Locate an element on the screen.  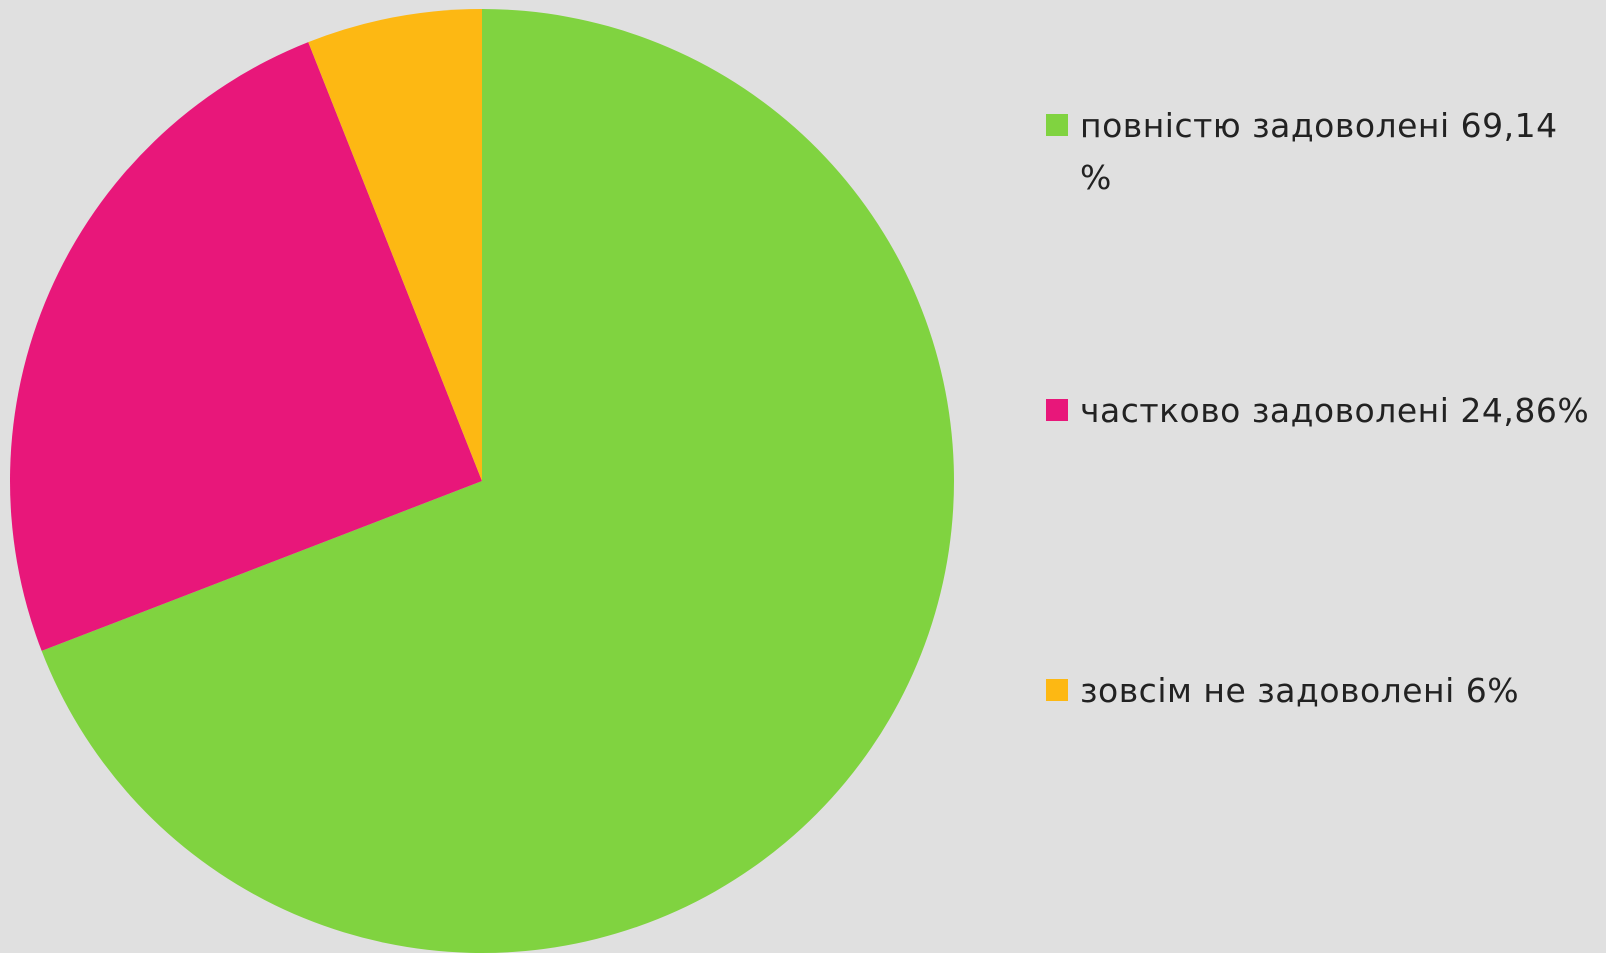
legend-label: частково задоволені 24,86% is located at coordinates (1335, 410).